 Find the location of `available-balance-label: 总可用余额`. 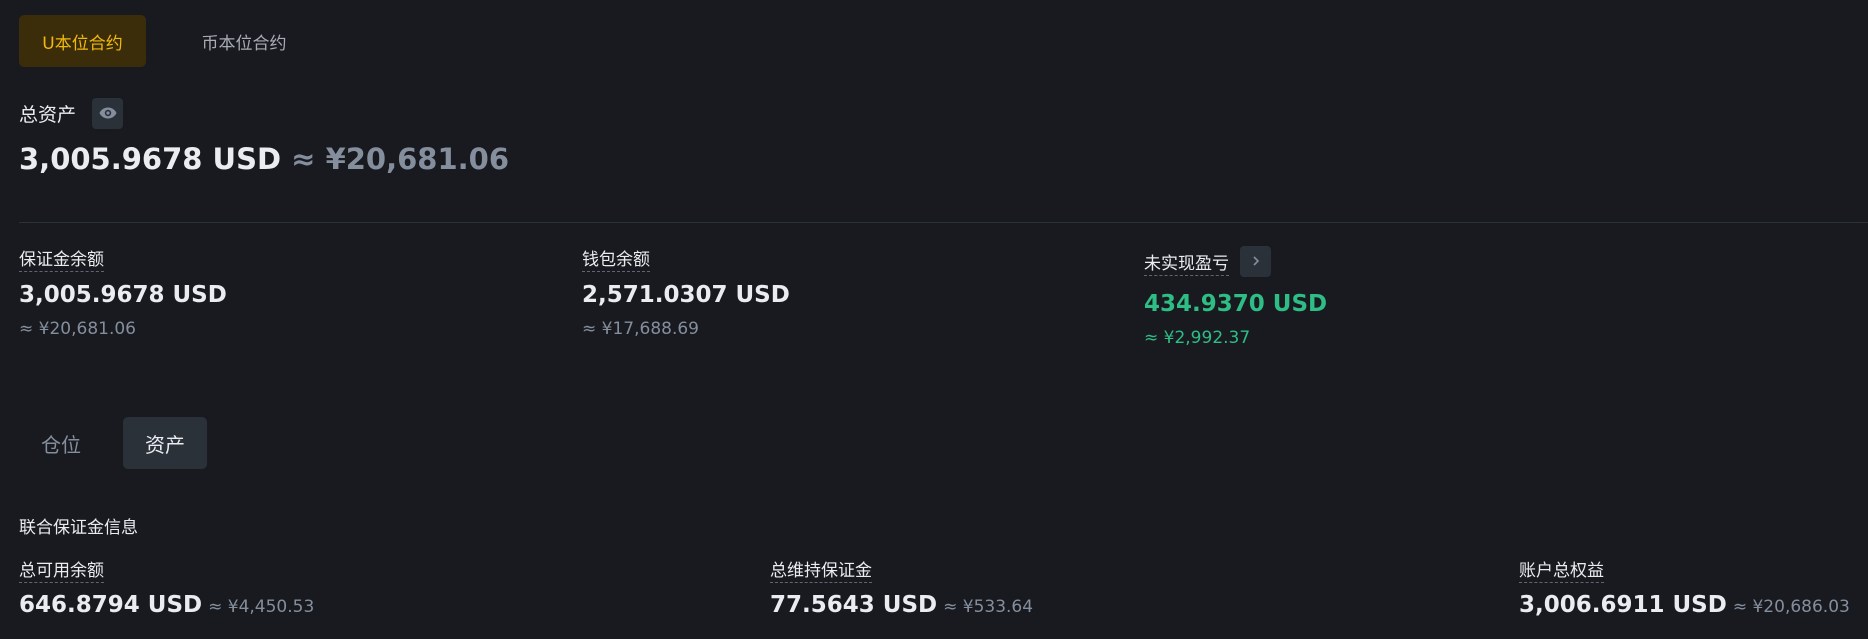

available-balance-label: 总可用余额 is located at coordinates (61, 572).